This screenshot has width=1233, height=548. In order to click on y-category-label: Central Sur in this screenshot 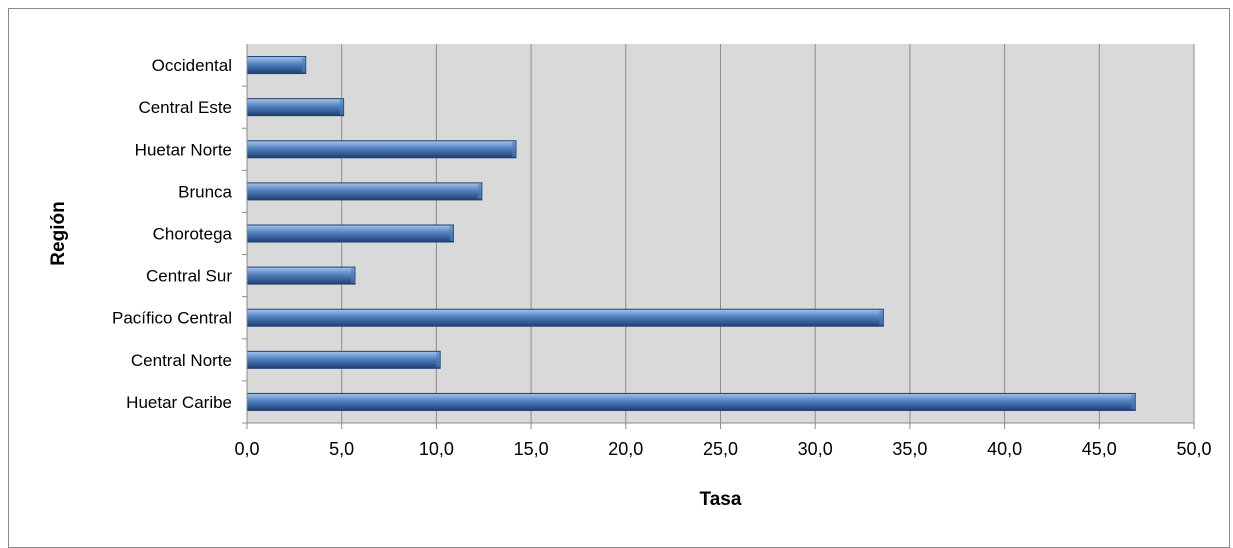, I will do `click(189, 276)`.